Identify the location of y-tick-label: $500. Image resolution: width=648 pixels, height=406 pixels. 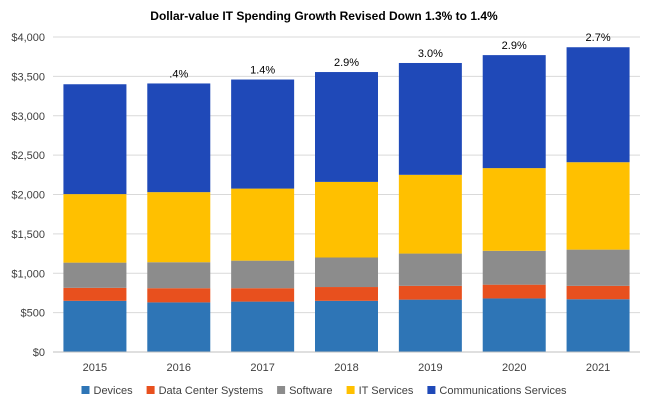
(33, 314).